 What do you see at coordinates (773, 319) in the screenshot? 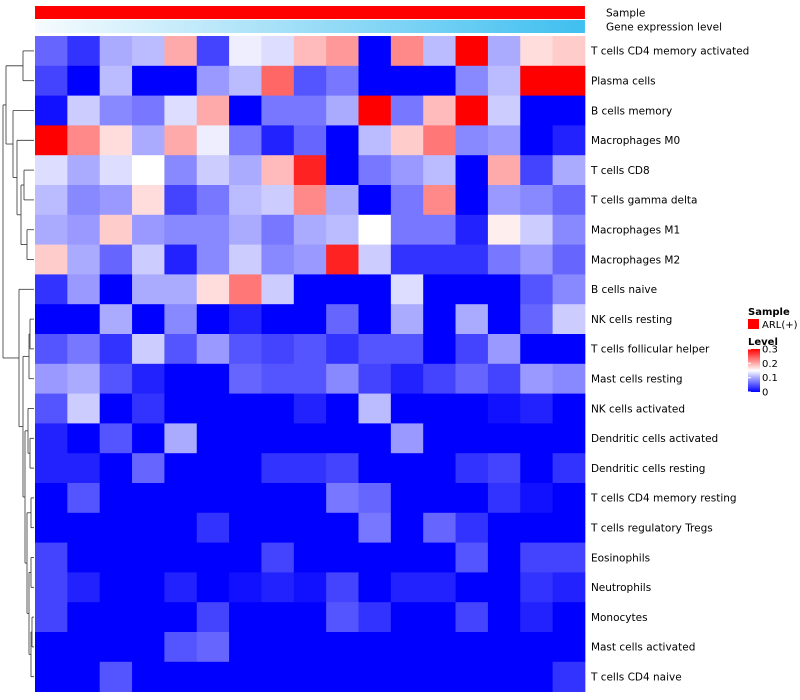
I see `sample-legend: Sample ARL(+)` at bounding box center [773, 319].